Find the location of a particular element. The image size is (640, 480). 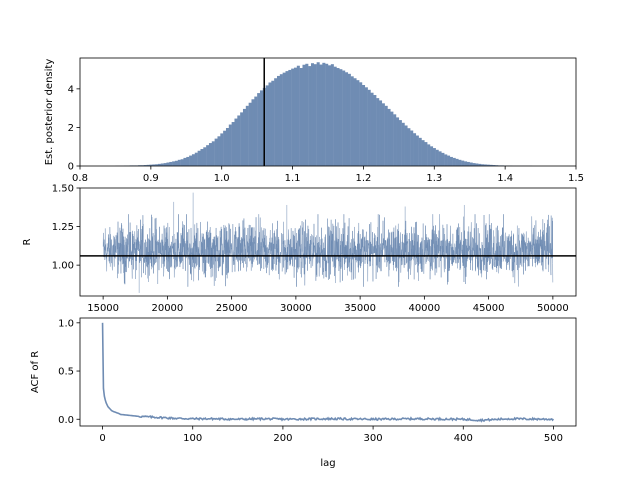

y-tick-label: 1.00 is located at coordinates (63, 266).